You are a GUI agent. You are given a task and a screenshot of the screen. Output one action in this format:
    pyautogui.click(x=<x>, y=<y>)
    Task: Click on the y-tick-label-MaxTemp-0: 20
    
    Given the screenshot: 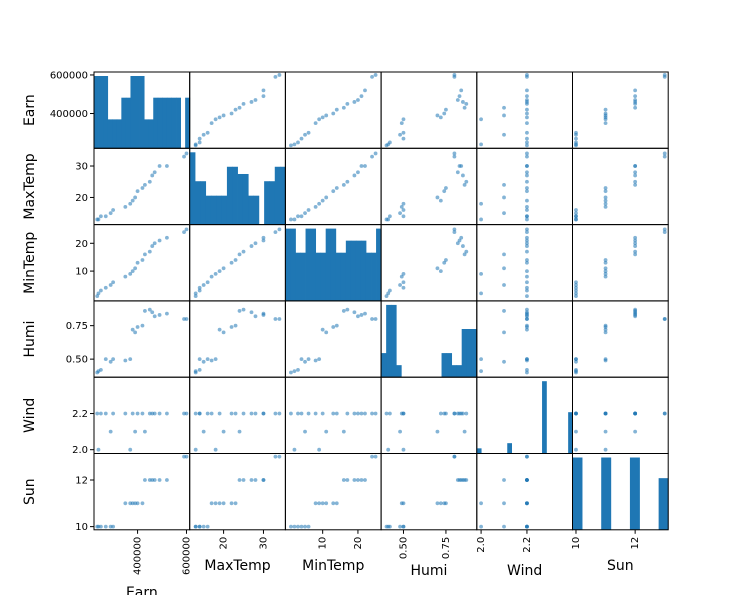 What is the action you would take?
    pyautogui.click(x=81, y=198)
    